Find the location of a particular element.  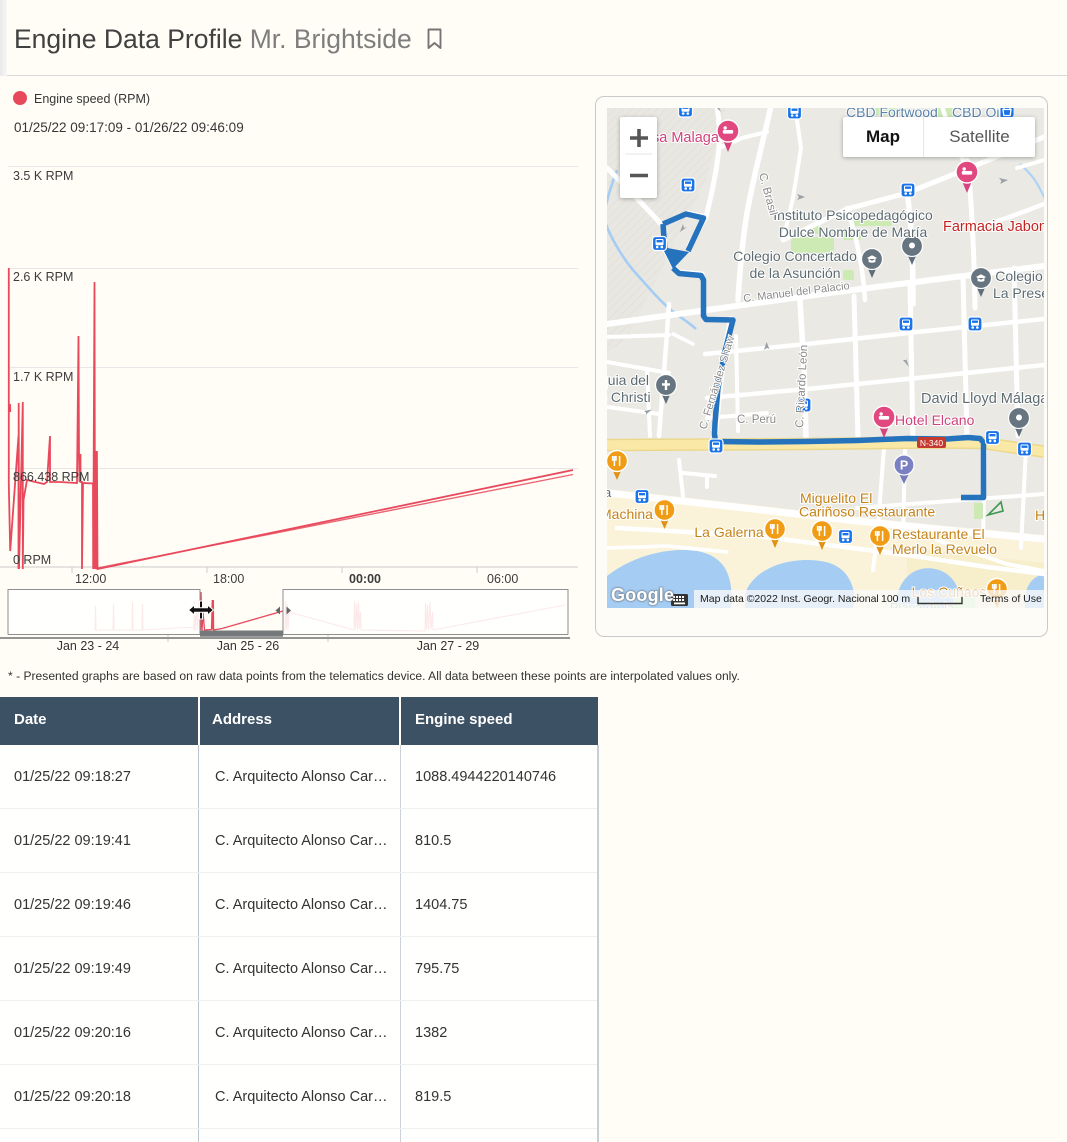

svg-text: Machina is located at coordinates (630, 514).